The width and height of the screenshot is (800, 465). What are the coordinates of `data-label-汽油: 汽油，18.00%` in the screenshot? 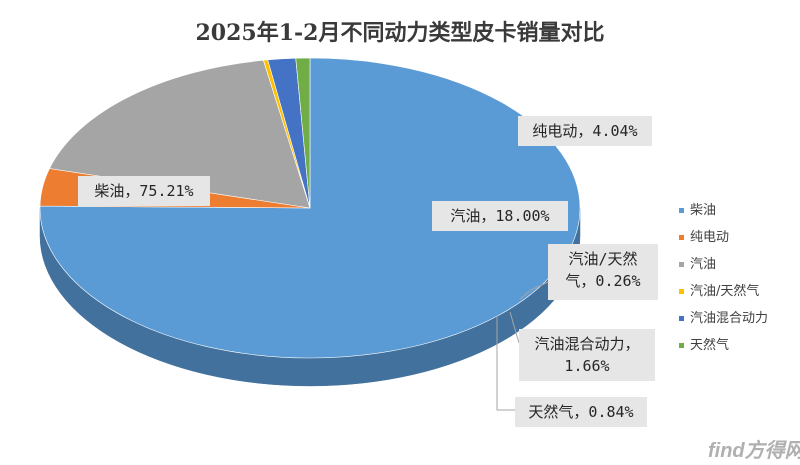 It's located at (500, 216).